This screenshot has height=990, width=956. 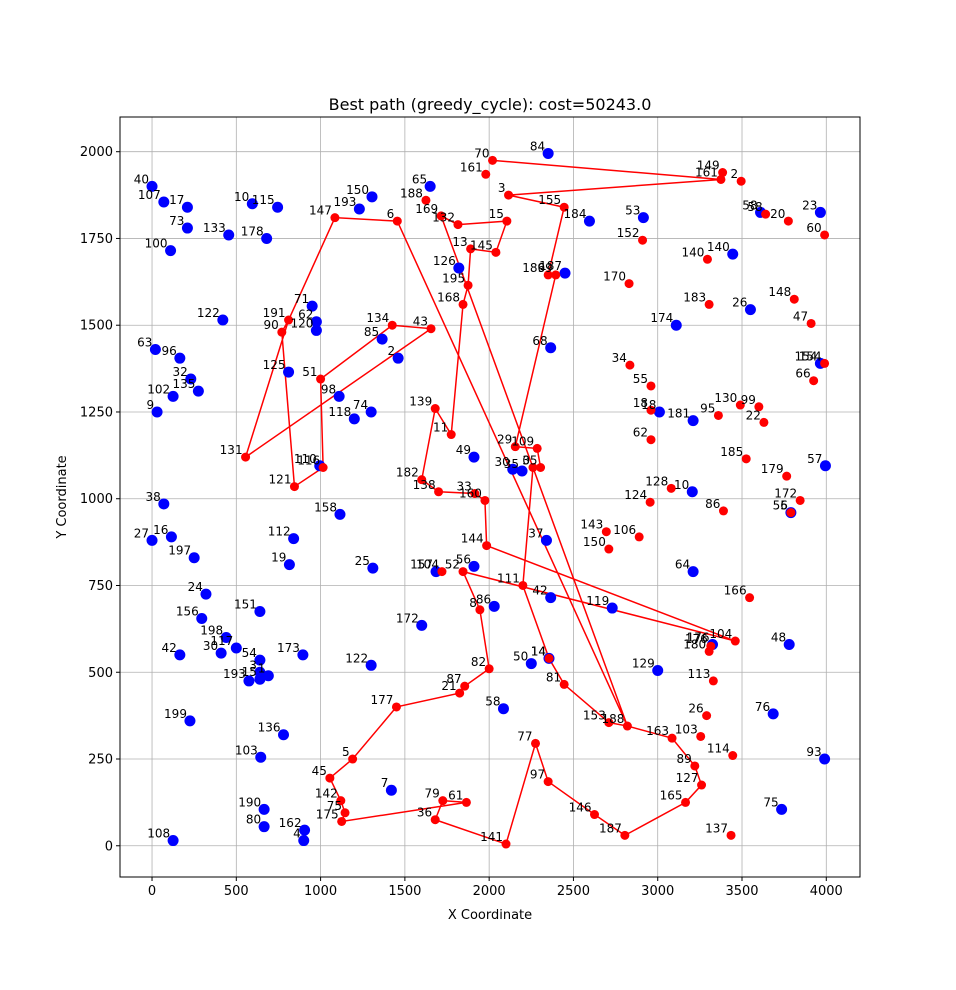 What do you see at coordinates (491, 837) in the screenshot?
I see `node-label: 141` at bounding box center [491, 837].